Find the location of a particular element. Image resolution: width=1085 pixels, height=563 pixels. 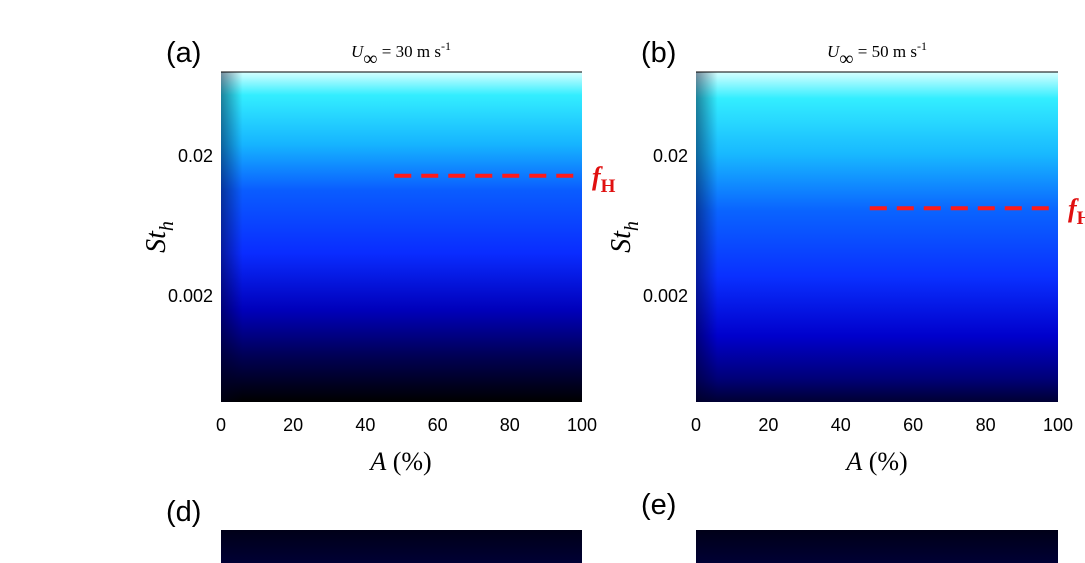

panel-label: (e) is located at coordinates (658, 505).